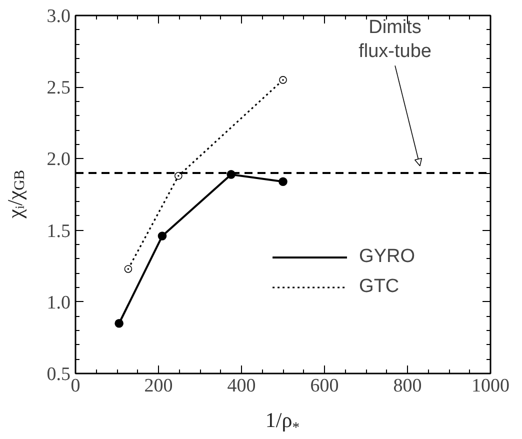  I want to click on x-tick-label: 800, so click(407, 386).